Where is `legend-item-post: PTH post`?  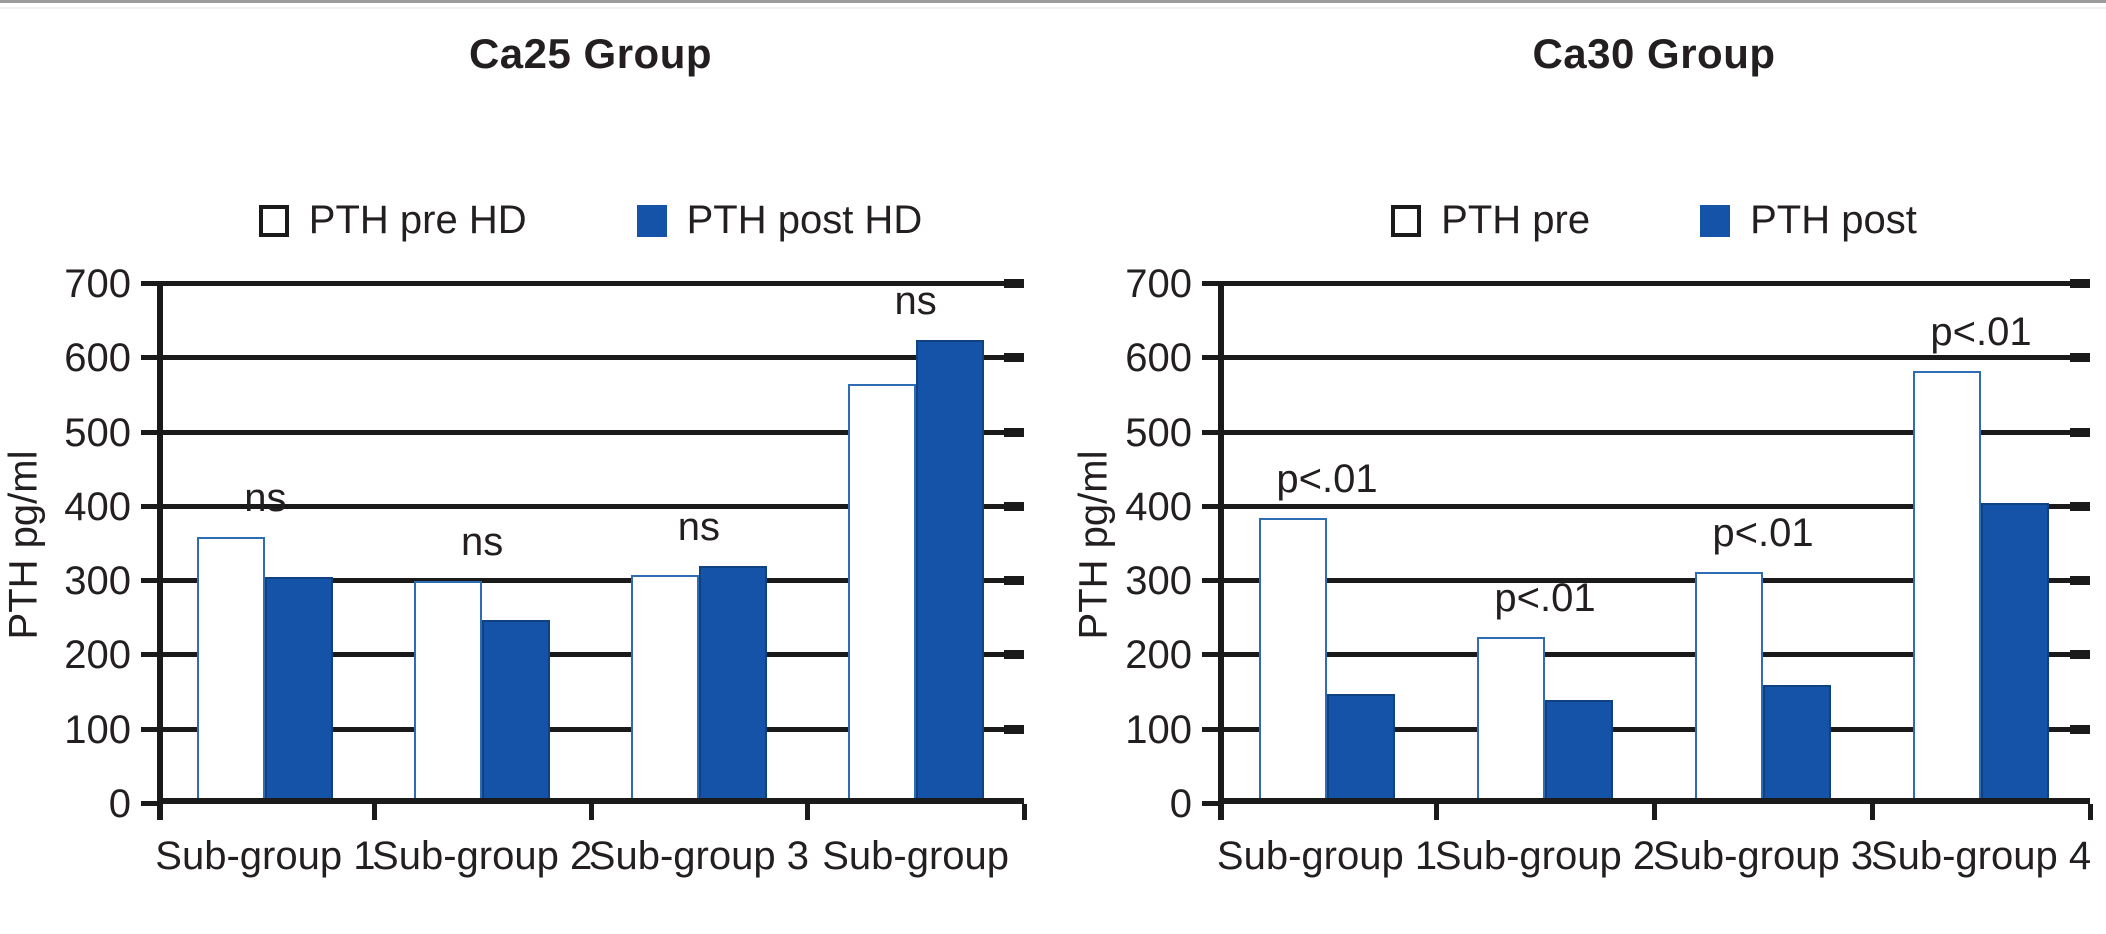 legend-item-post: PTH post is located at coordinates (1808, 220).